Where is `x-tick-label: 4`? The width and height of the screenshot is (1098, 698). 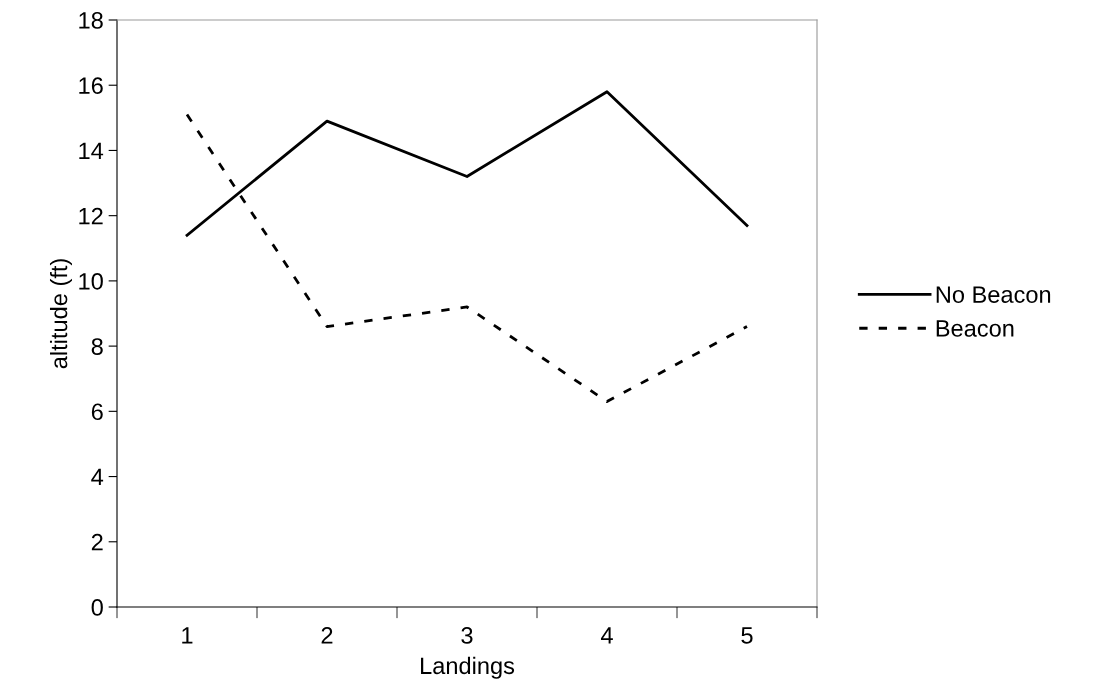 x-tick-label: 4 is located at coordinates (606, 635).